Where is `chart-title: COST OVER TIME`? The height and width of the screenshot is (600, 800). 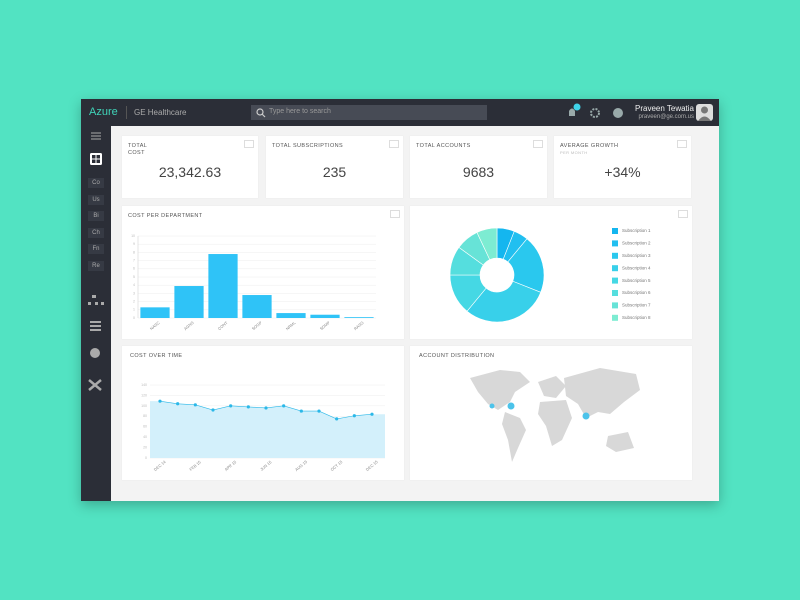 chart-title: COST OVER TIME is located at coordinates (156, 356).